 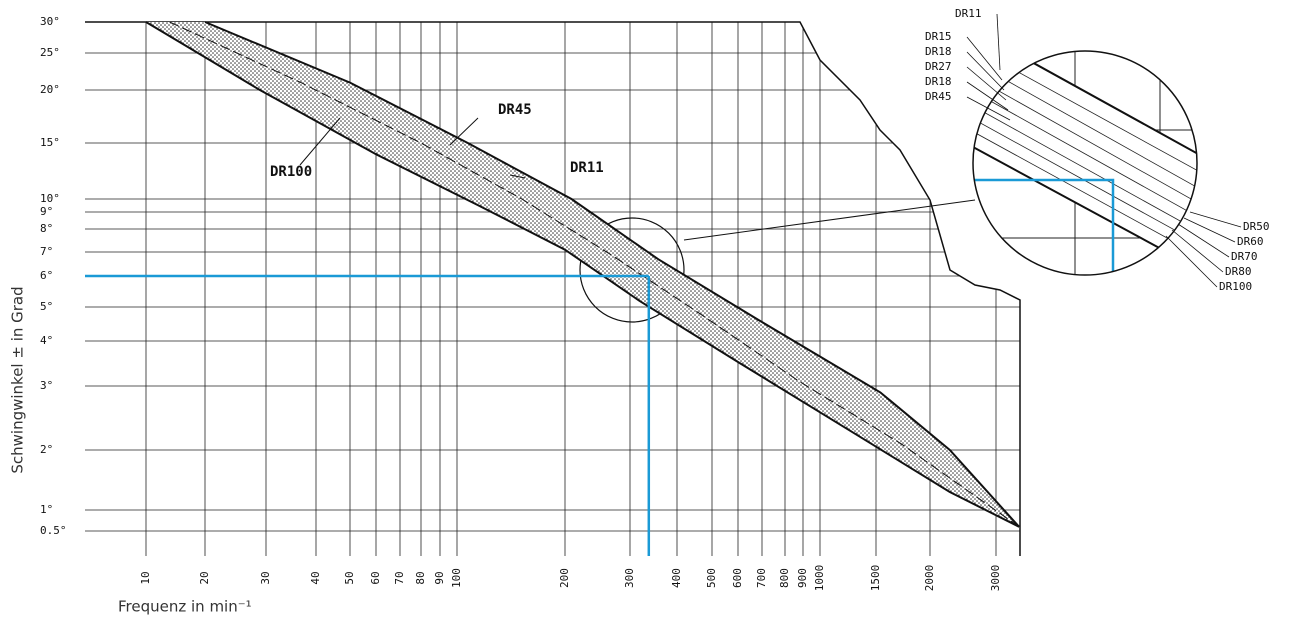 I want to click on y-tick-label: 6°, so click(x=46, y=275).